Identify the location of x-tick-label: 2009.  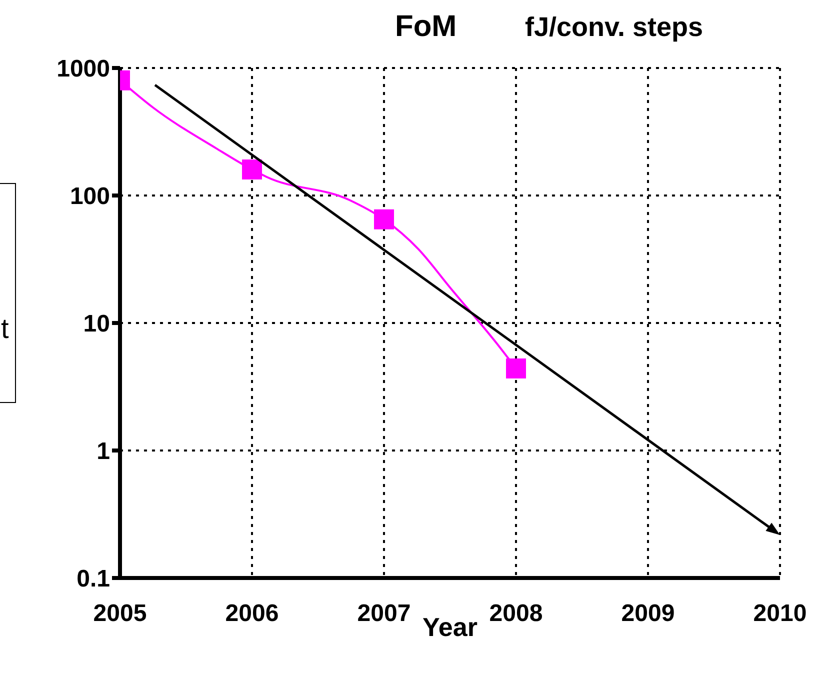
(648, 614).